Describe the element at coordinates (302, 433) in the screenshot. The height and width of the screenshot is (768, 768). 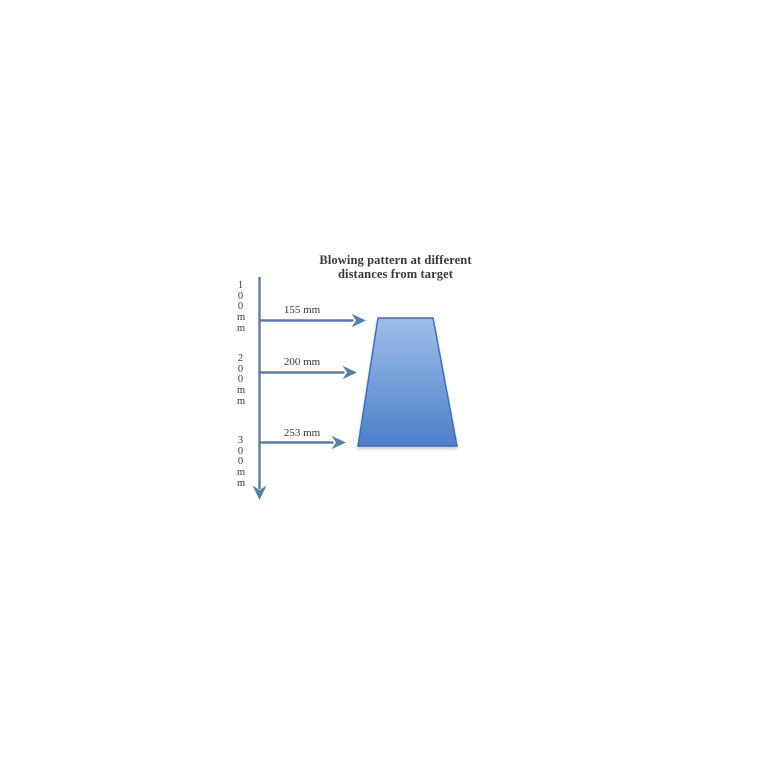
I see `spread-label-253mm: 253 mm` at that location.